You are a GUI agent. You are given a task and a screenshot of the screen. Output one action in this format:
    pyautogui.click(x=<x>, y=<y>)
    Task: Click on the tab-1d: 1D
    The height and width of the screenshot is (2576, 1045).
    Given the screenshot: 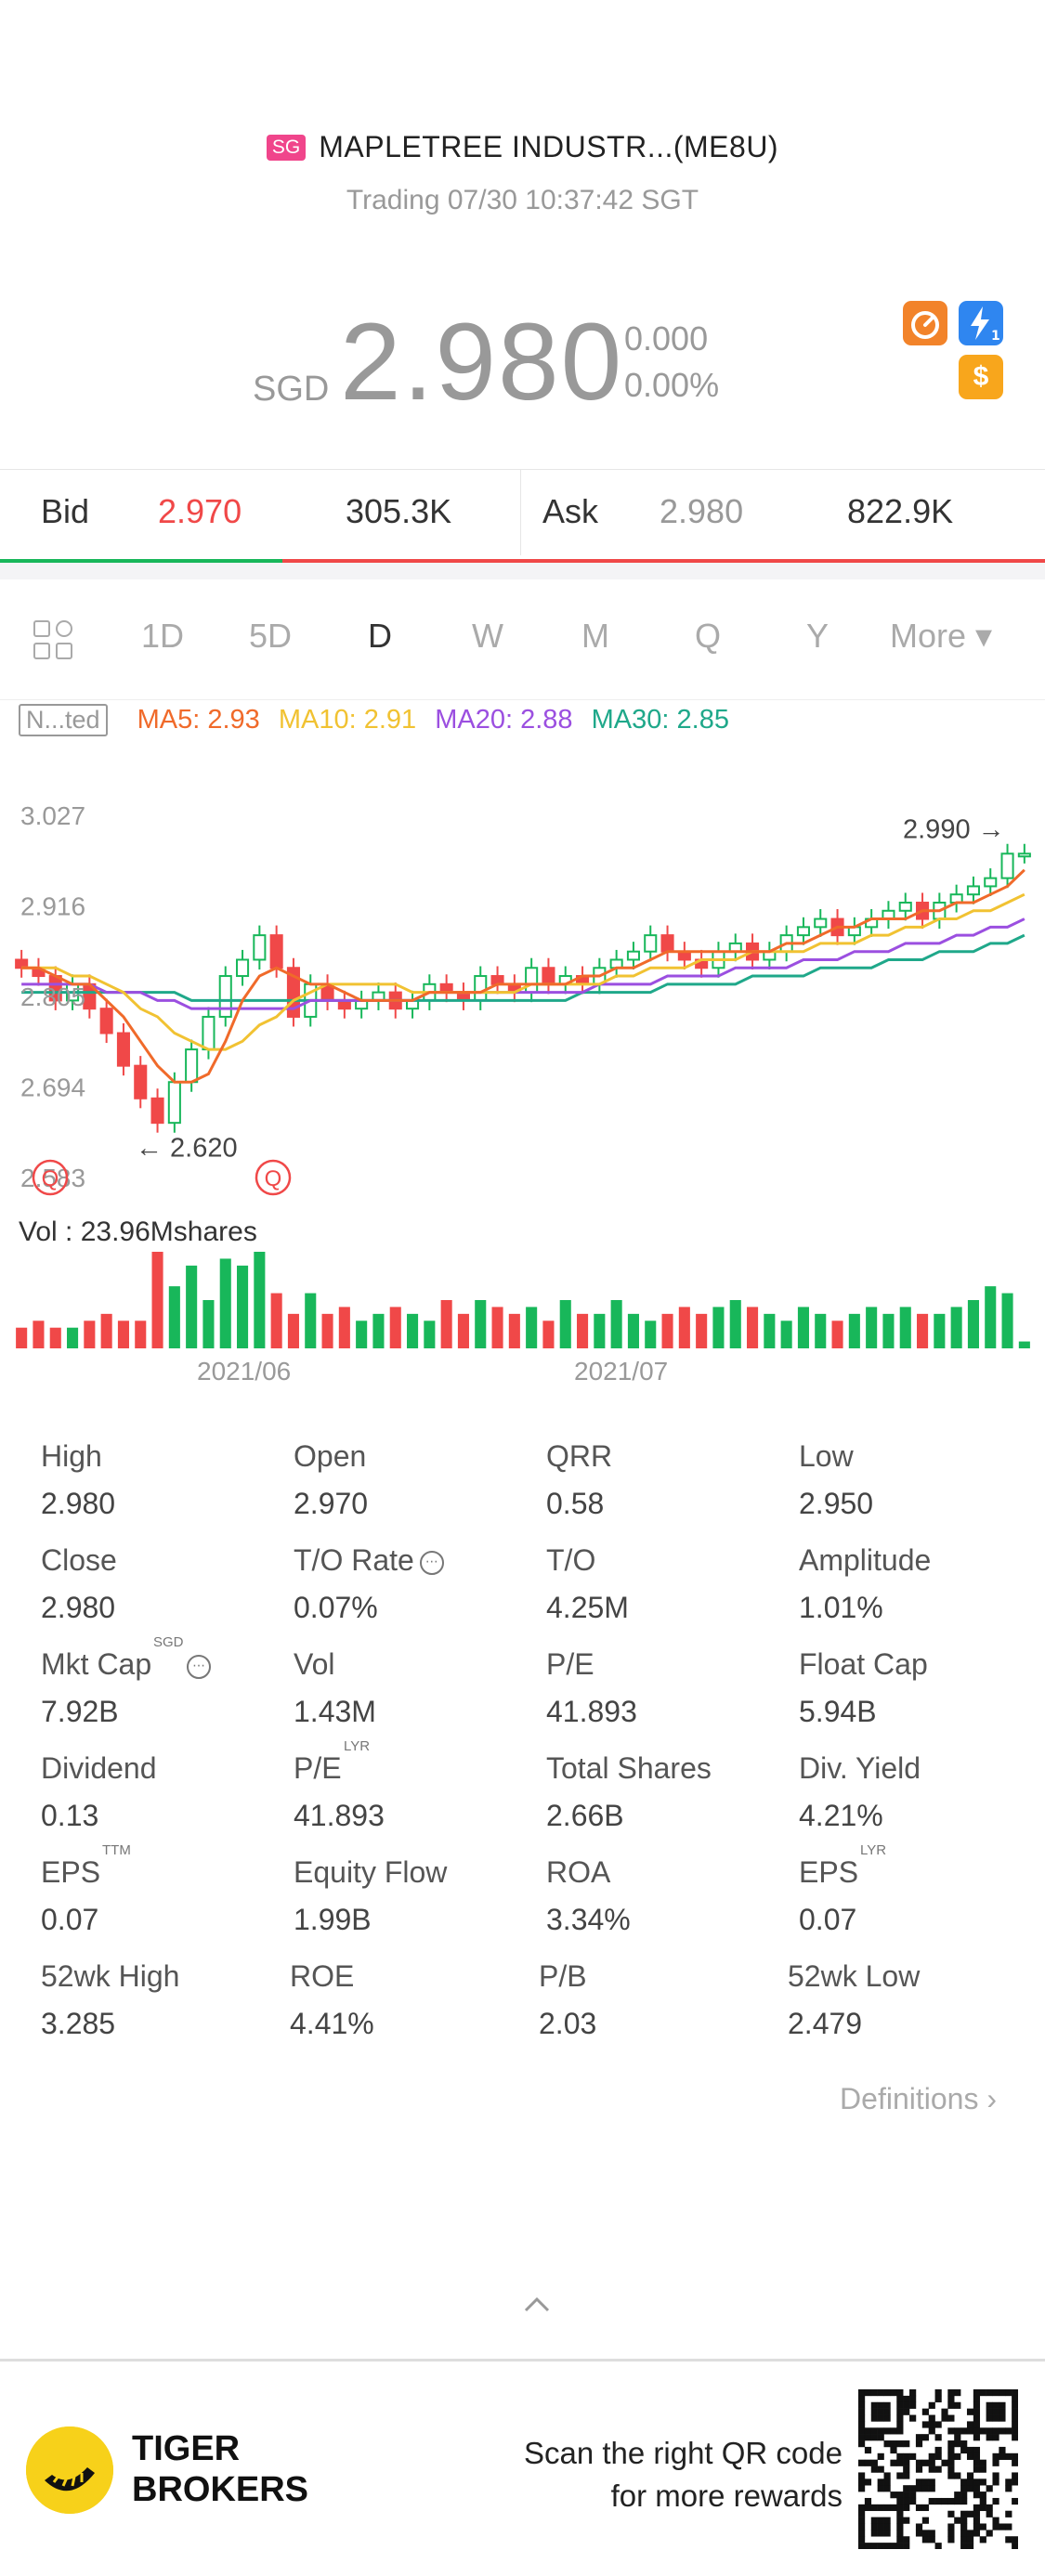 What is the action you would take?
    pyautogui.click(x=163, y=636)
    